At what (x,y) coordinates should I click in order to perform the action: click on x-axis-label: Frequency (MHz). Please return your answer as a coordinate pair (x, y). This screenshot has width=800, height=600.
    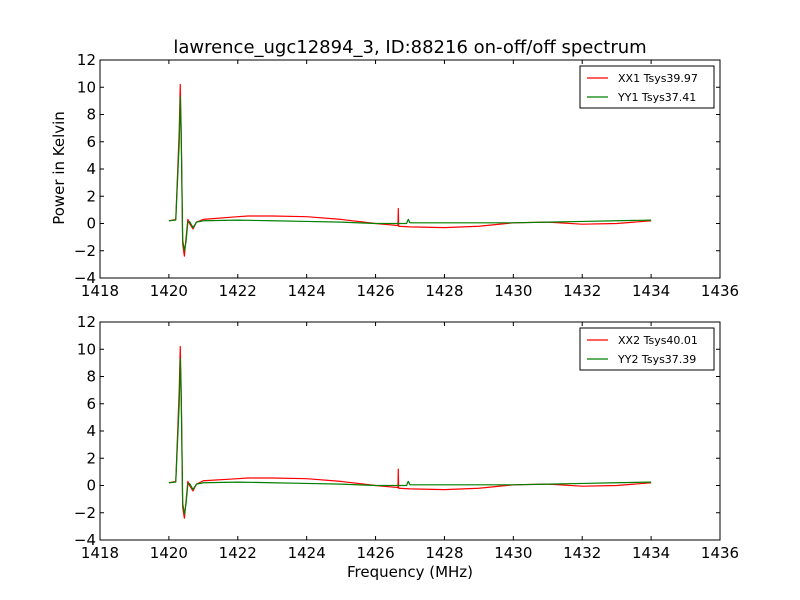
    Looking at the image, I should click on (410, 572).